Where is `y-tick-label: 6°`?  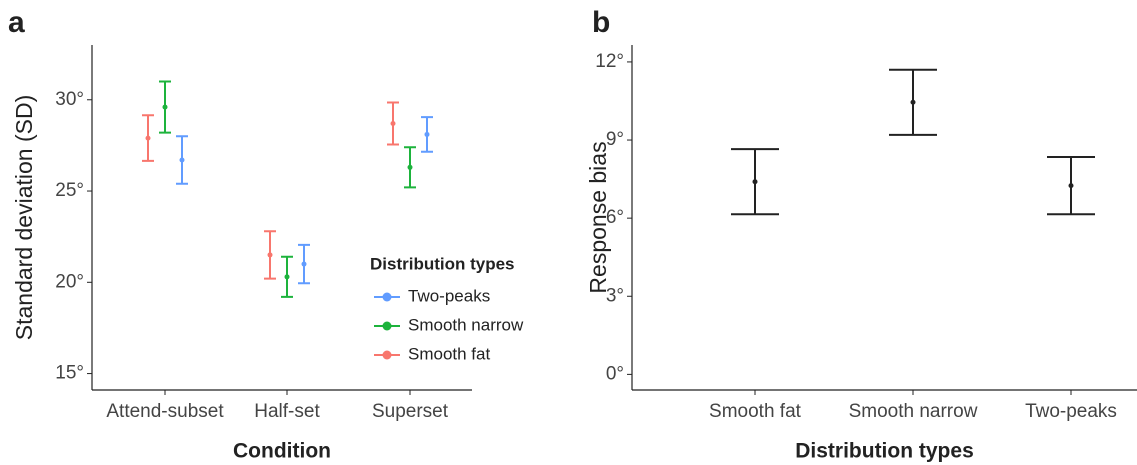 y-tick-label: 6° is located at coordinates (615, 217).